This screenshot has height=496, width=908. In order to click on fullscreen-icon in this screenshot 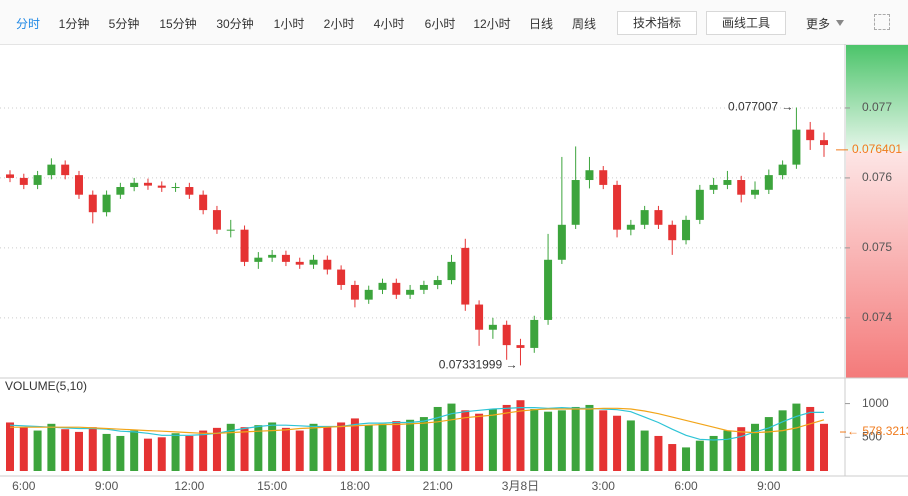, I will do `click(882, 22)`.